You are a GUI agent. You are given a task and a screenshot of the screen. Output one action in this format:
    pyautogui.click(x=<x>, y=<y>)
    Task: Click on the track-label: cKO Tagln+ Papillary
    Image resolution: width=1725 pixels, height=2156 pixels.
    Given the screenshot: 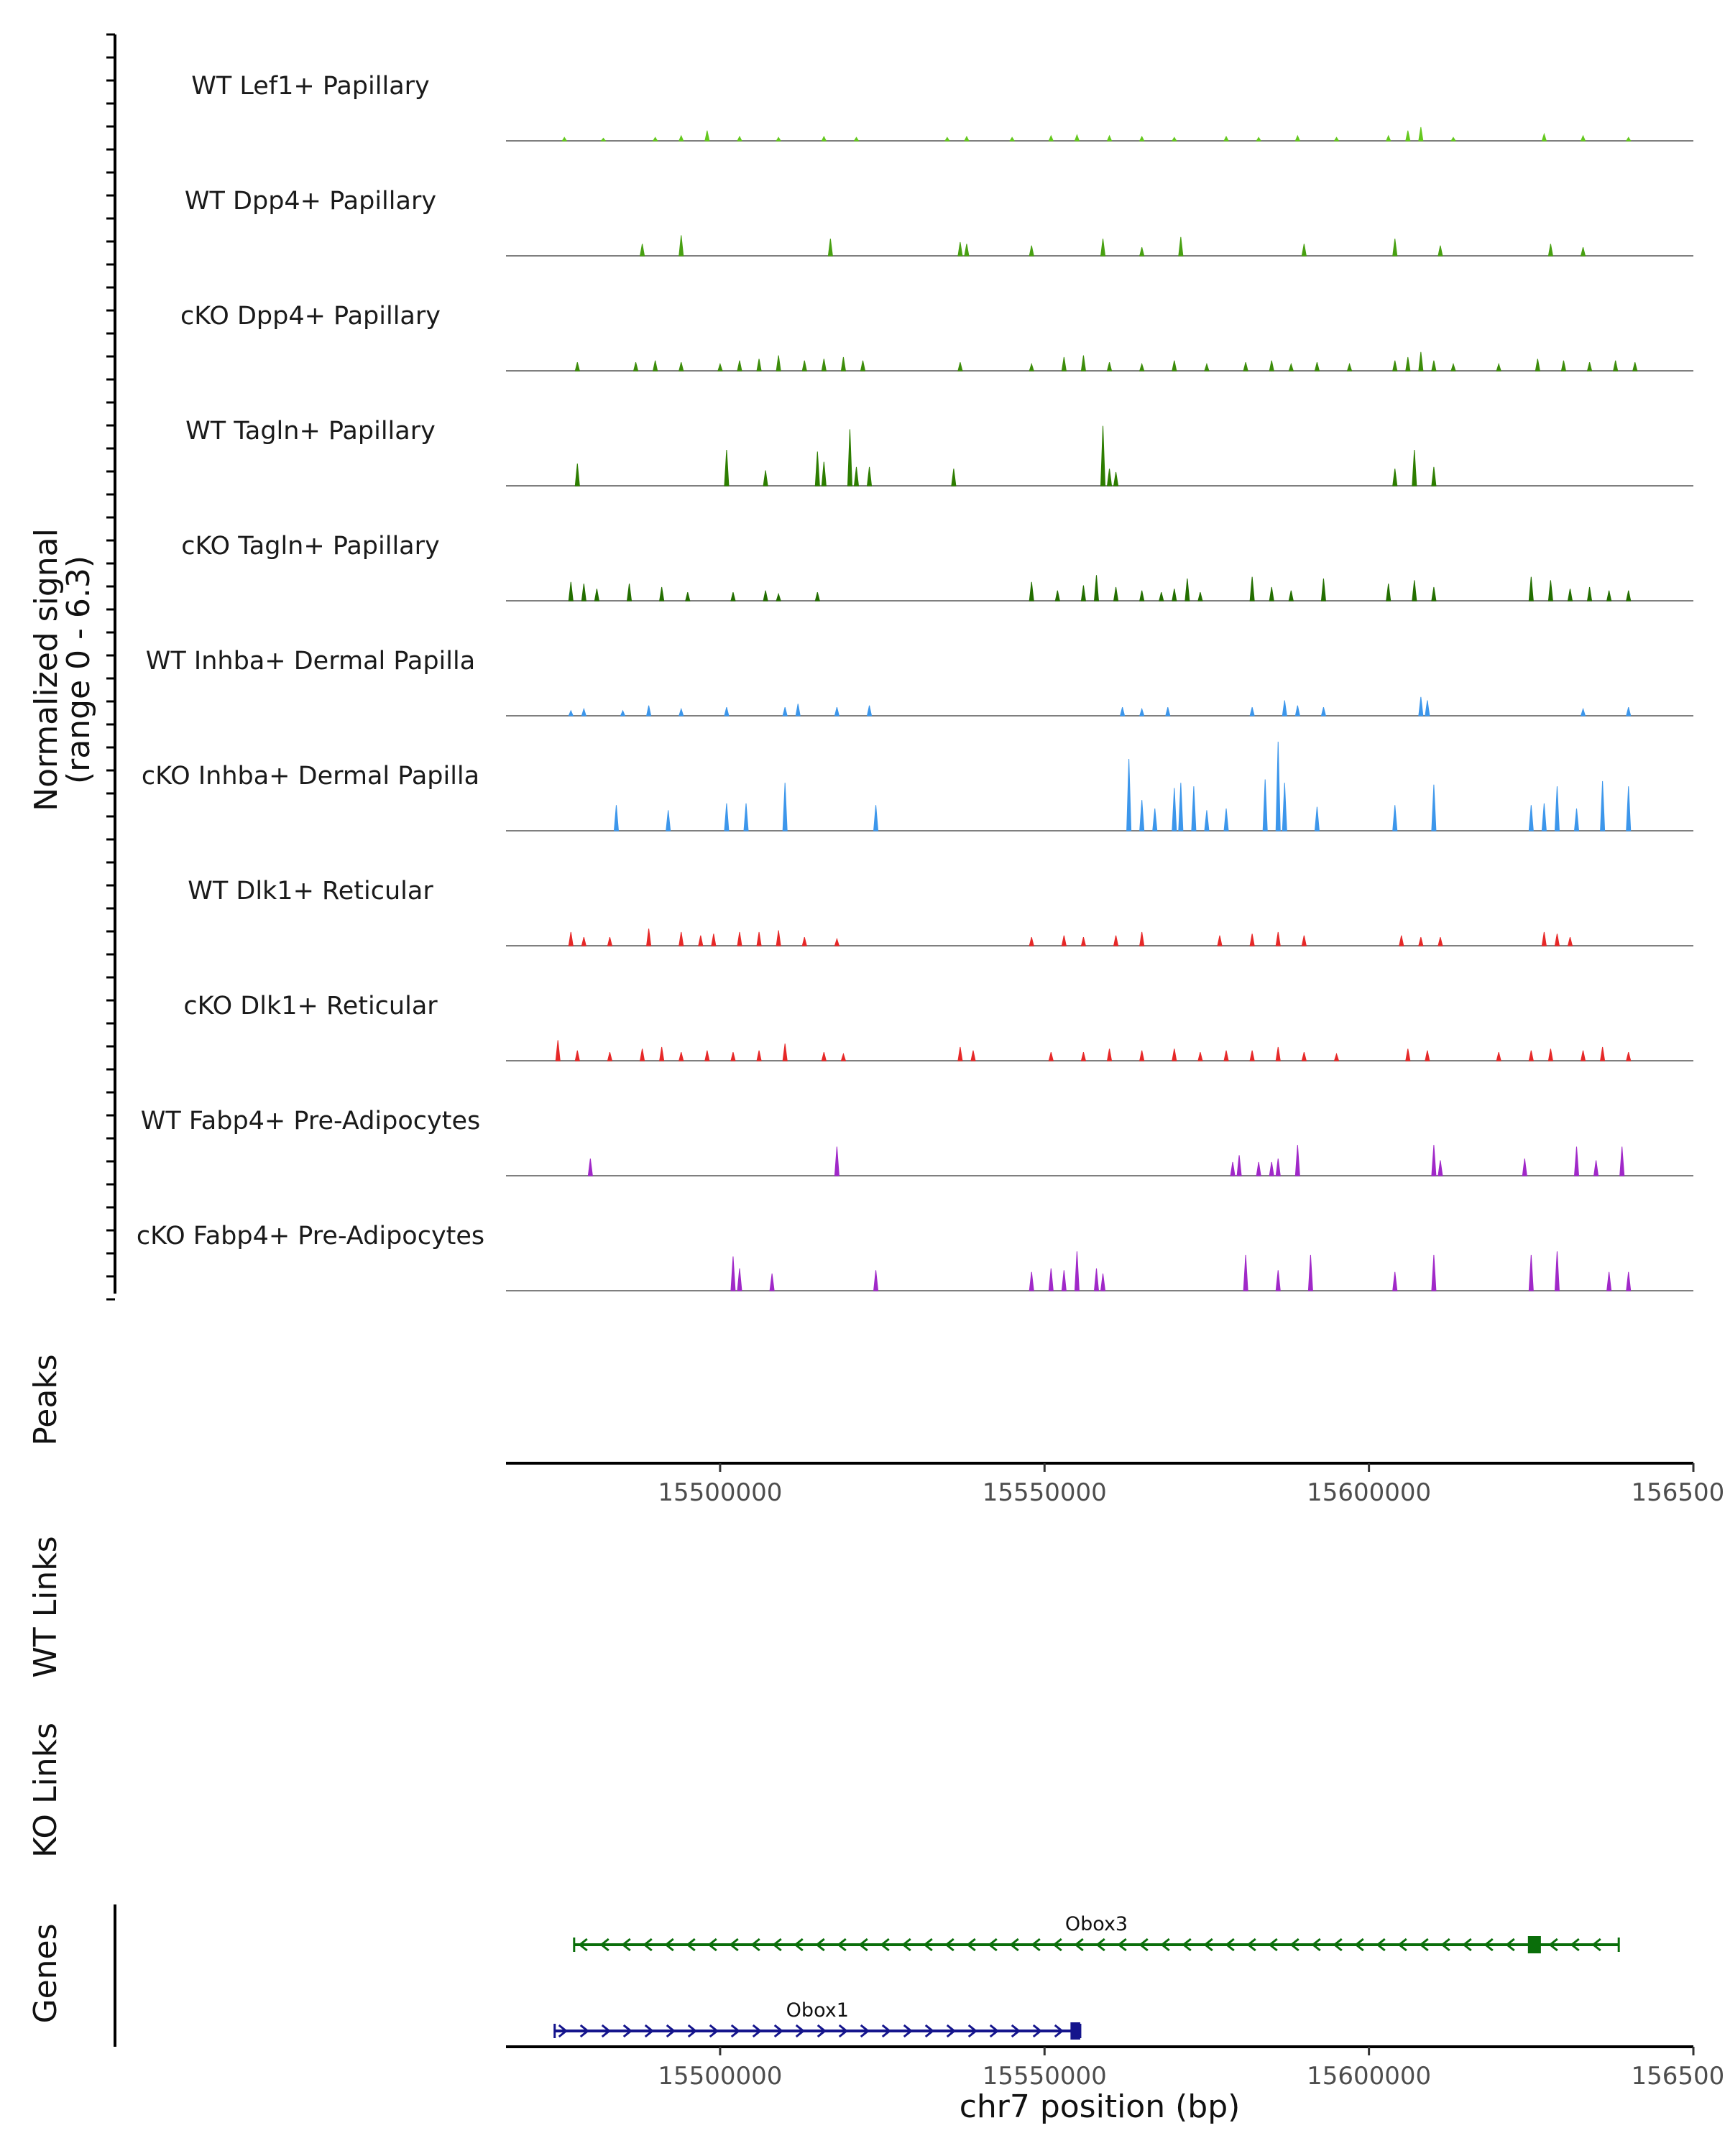 What is the action you would take?
    pyautogui.click(x=310, y=546)
    